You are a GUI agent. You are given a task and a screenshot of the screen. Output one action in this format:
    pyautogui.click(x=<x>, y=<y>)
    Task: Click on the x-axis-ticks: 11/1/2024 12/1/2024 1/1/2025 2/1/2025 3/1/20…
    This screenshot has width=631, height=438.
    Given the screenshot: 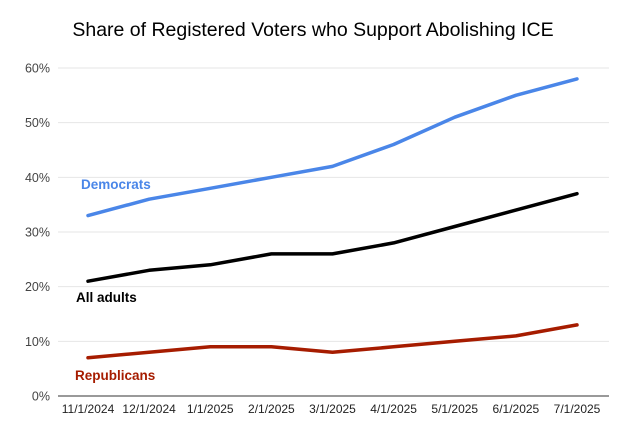 What is the action you would take?
    pyautogui.click(x=331, y=409)
    